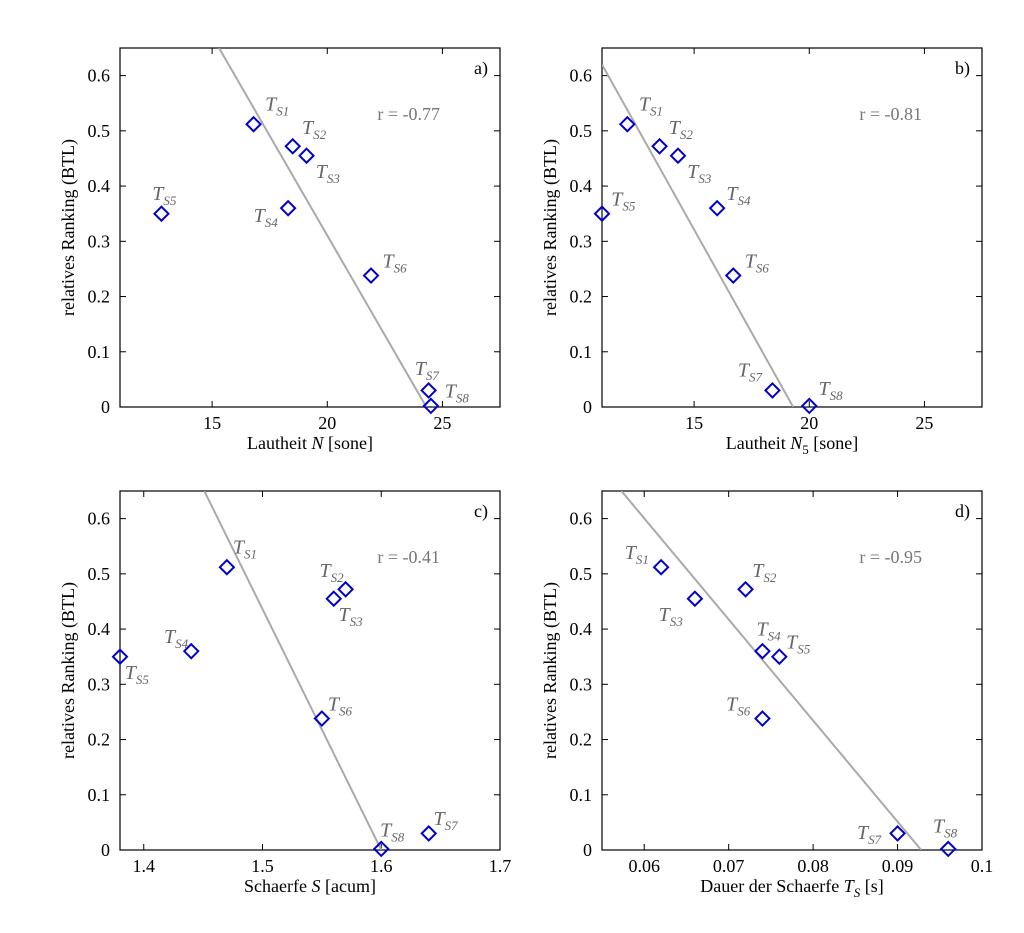 The width and height of the screenshot is (1024, 933). Describe the element at coordinates (310, 443) in the screenshot. I see `x-axis-label: Lautheit N [sone]` at that location.